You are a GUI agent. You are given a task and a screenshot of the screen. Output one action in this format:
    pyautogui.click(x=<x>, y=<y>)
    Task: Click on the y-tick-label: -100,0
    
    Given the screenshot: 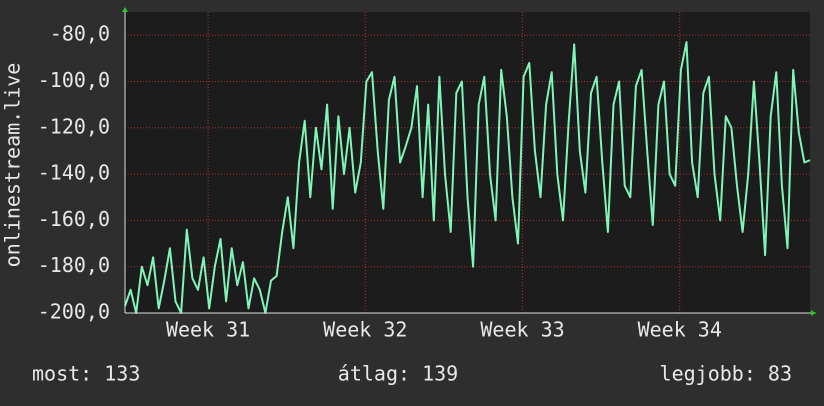 What is the action you would take?
    pyautogui.click(x=74, y=80)
    